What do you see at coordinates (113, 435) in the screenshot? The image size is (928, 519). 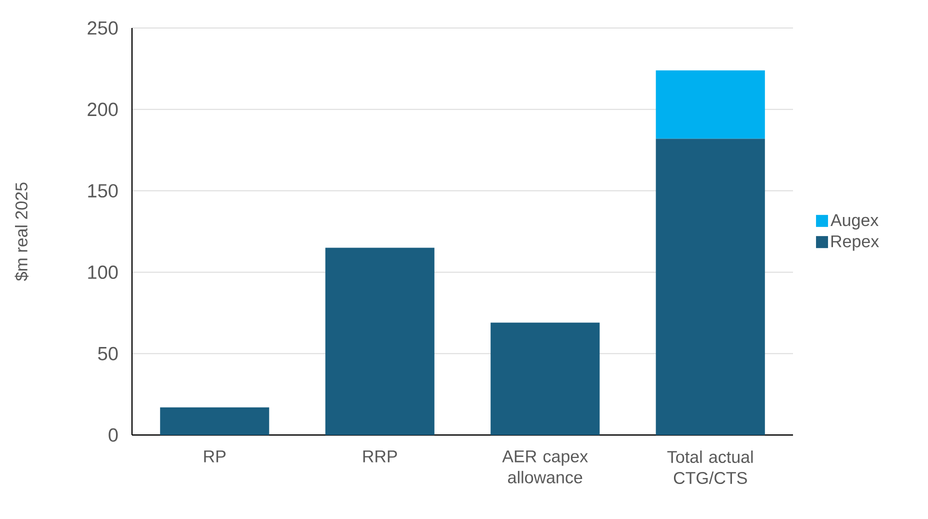 I see `y-tick-label: 0` at bounding box center [113, 435].